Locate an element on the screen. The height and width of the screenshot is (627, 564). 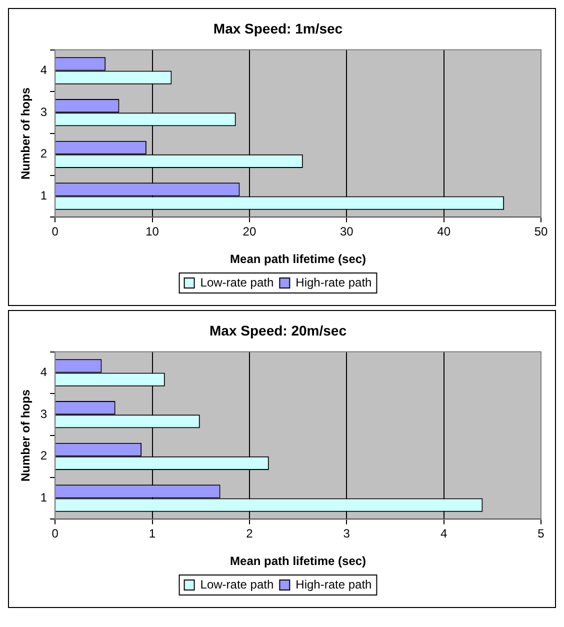
x-tick-label: 5 is located at coordinates (541, 533).